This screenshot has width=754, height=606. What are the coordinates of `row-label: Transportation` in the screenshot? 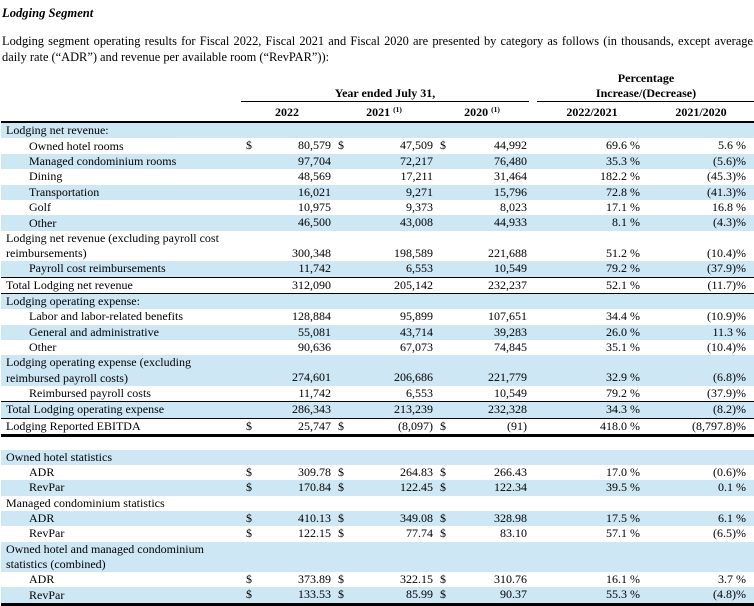 It's located at (64, 191).